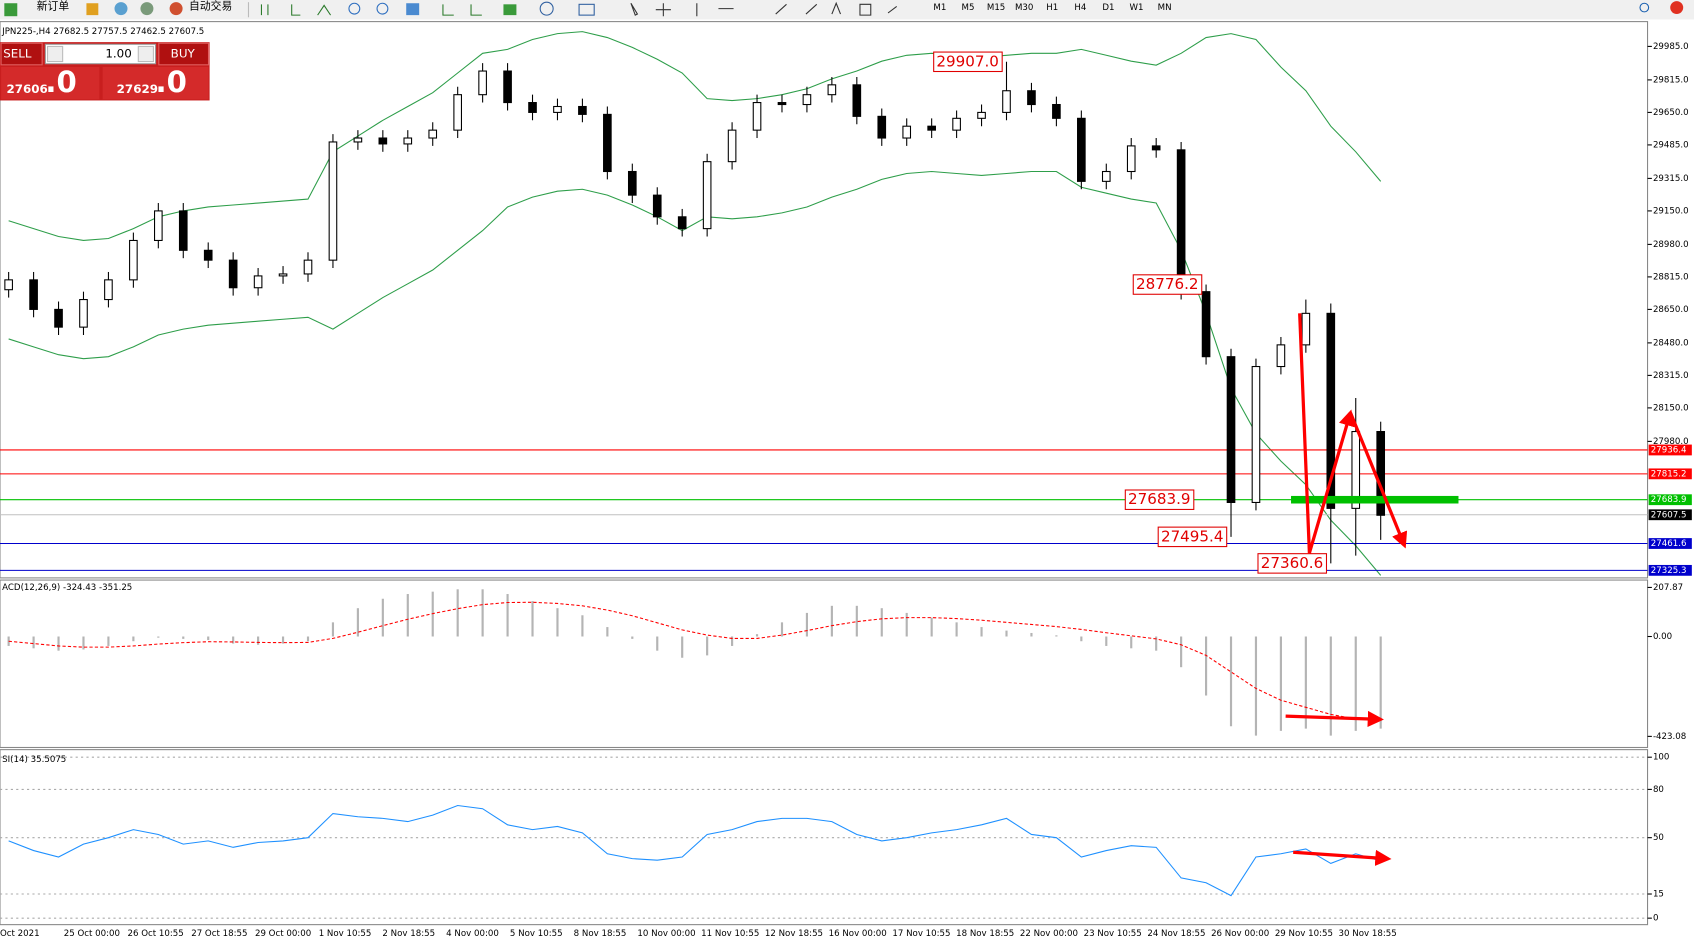  I want to click on bid-price-big: .0, so click(60, 82).